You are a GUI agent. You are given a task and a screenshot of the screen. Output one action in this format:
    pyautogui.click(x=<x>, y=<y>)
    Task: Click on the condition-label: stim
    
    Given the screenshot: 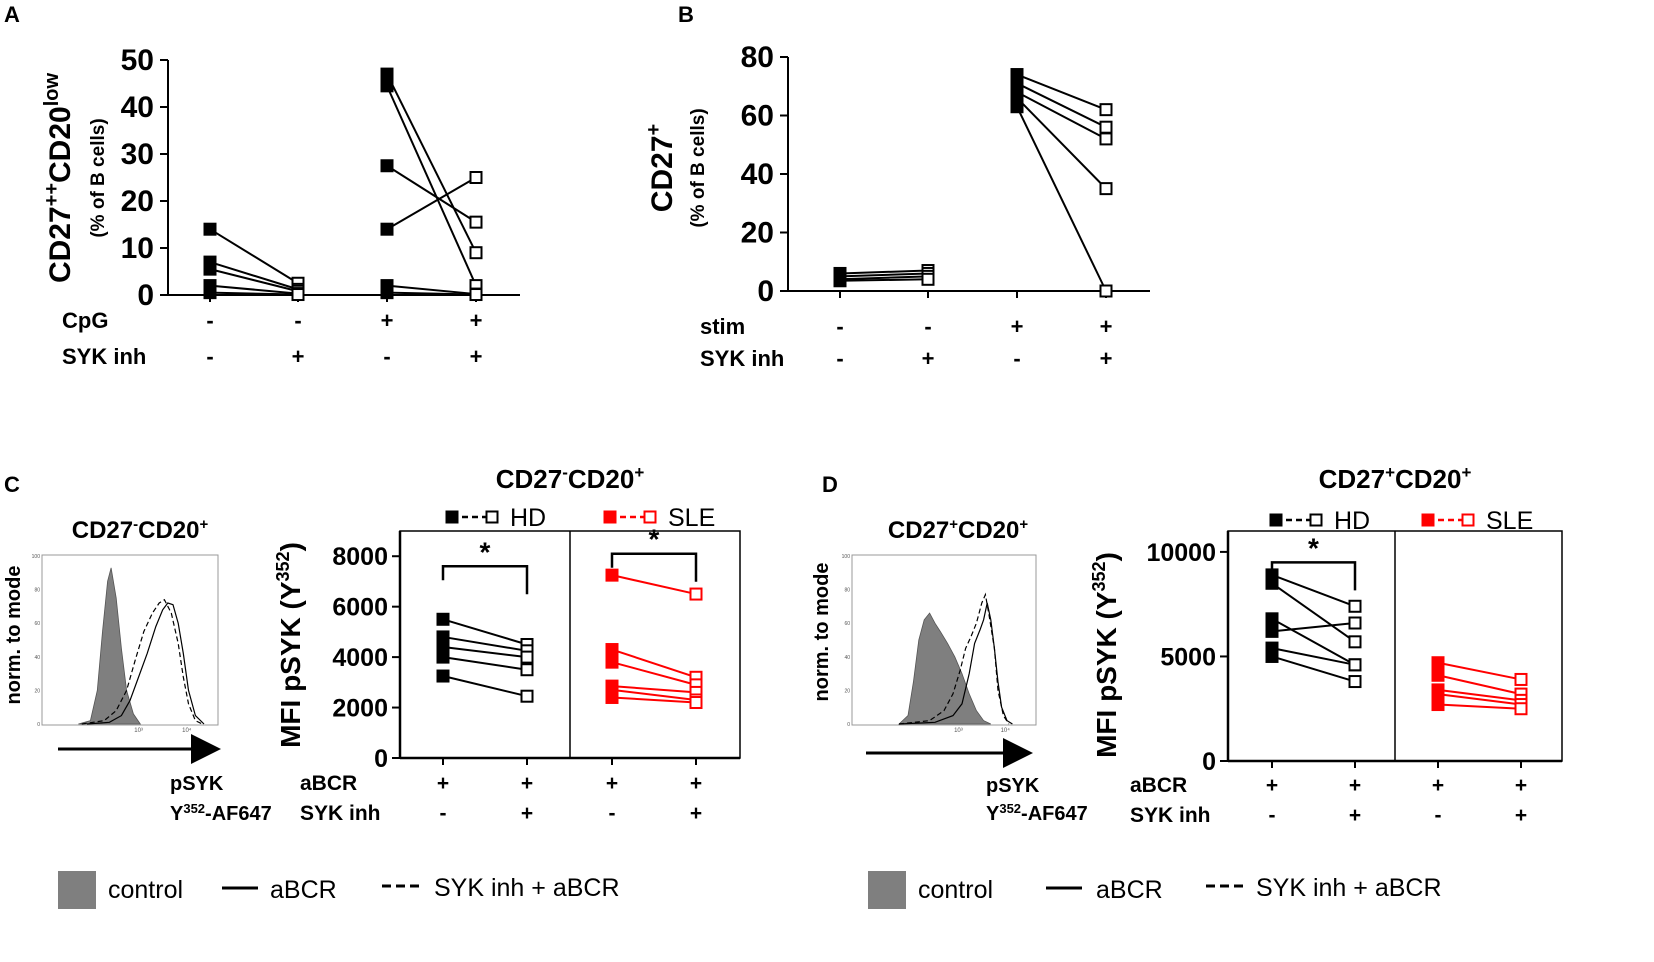 What is the action you would take?
    pyautogui.click(x=722, y=326)
    